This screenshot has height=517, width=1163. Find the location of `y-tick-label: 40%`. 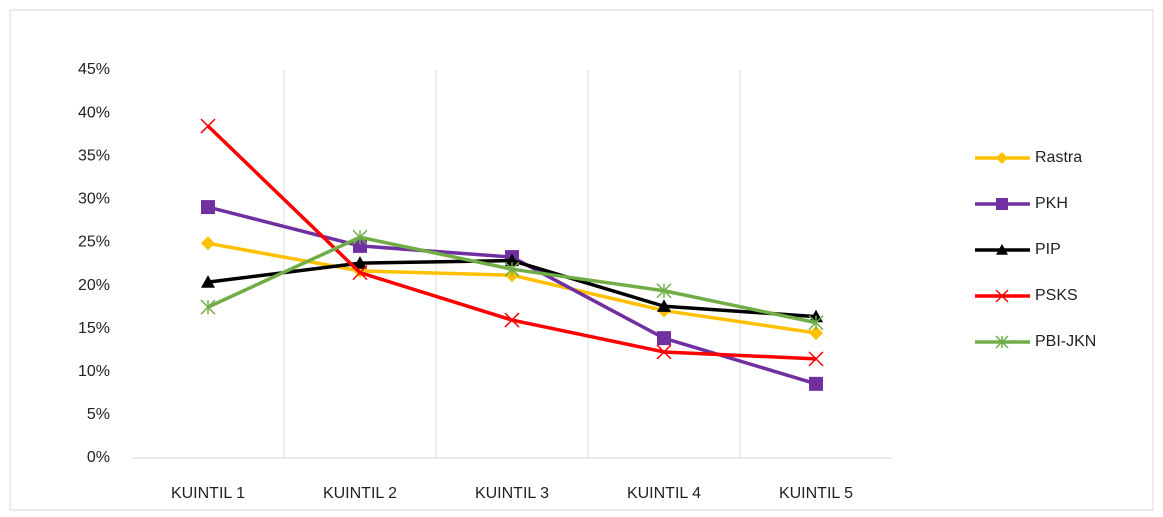

y-tick-label: 40% is located at coordinates (94, 112).